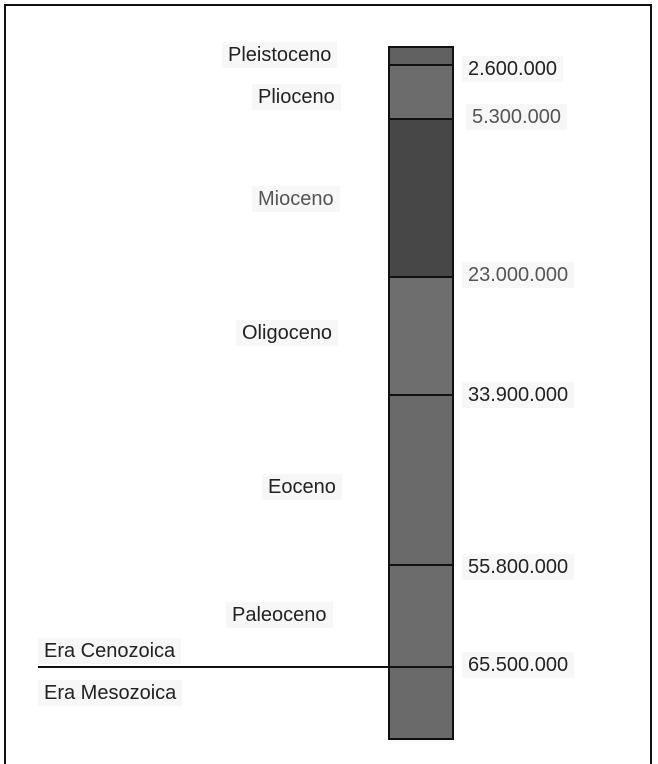 This screenshot has height=764, width=658. Describe the element at coordinates (512, 69) in the screenshot. I see `boundary-age-2600000: 2.600.000` at that location.